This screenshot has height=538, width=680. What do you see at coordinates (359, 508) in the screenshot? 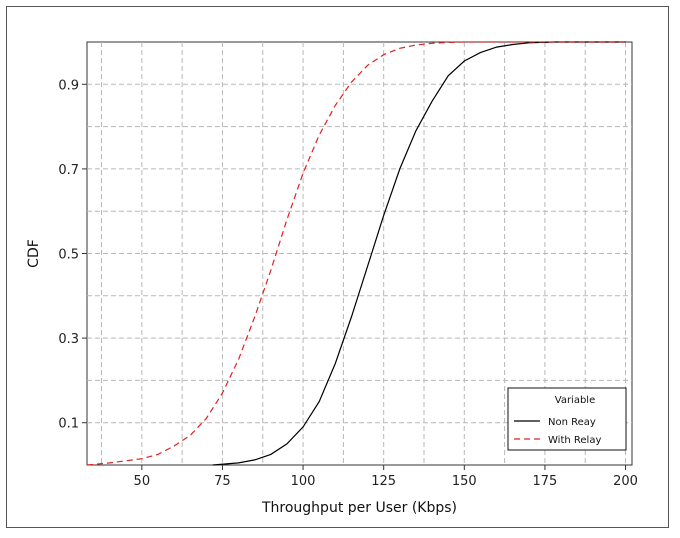
I see `x-axis-label: Throughput per User (Kbps)` at bounding box center [359, 508].